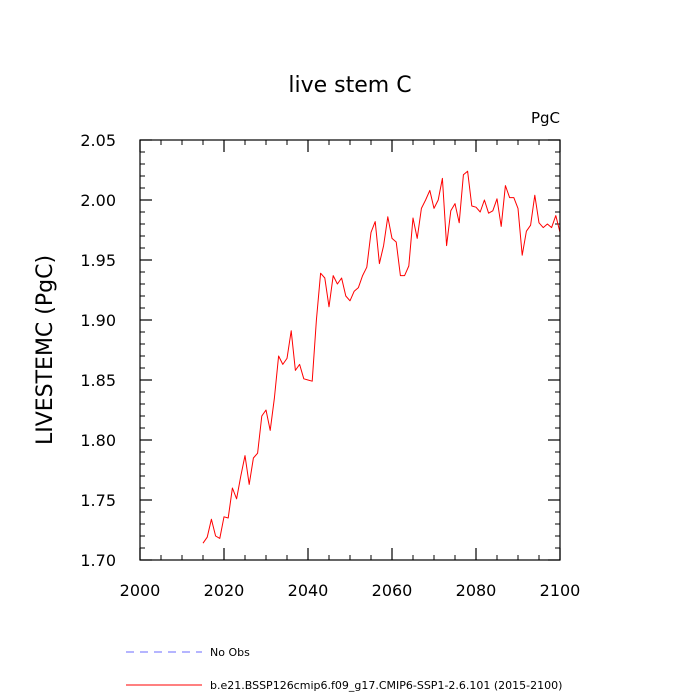 The height and width of the screenshot is (700, 700). Describe the element at coordinates (45, 350) in the screenshot. I see `y-axis-label: LIVESTEMC (PgC)` at that location.